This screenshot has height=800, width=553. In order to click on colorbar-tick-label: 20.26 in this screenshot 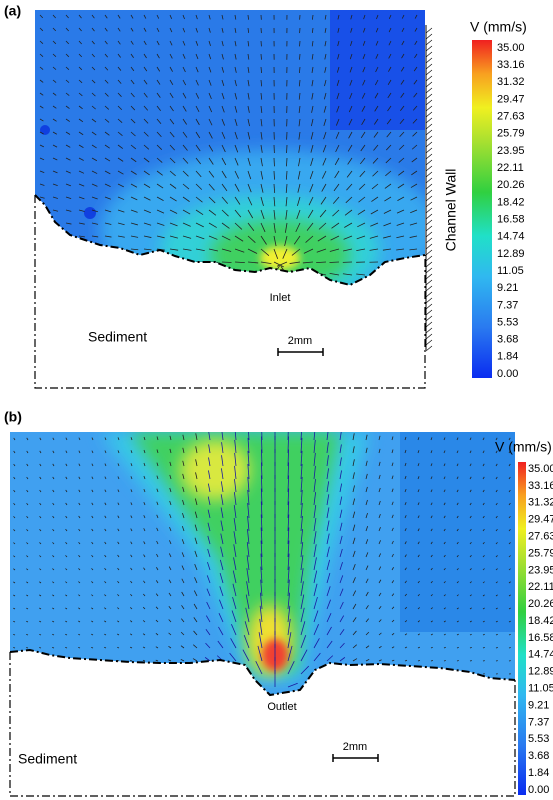, I will do `click(511, 185)`.